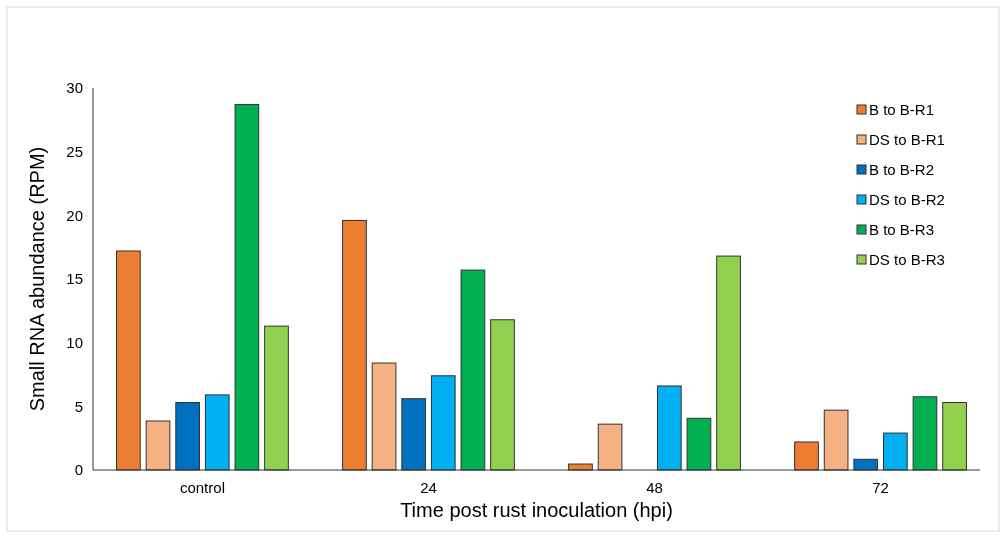  What do you see at coordinates (74, 342) in the screenshot?
I see `y-tick-label: 10` at bounding box center [74, 342].